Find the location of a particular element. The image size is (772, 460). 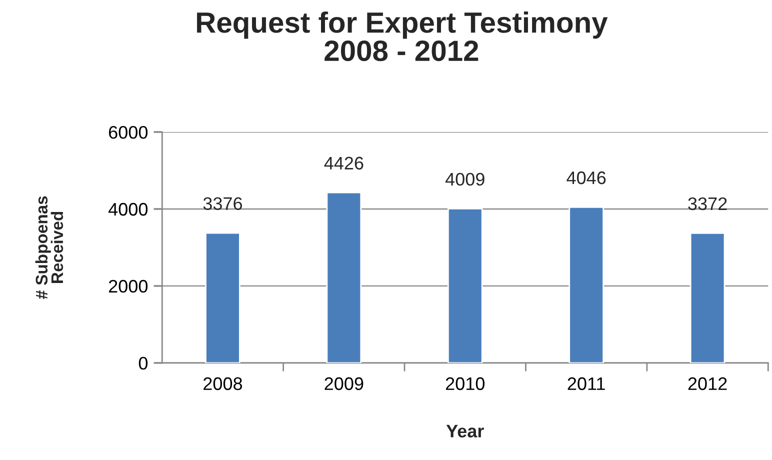

y-axis-title: # Subpoenas Received is located at coordinates (49, 248).